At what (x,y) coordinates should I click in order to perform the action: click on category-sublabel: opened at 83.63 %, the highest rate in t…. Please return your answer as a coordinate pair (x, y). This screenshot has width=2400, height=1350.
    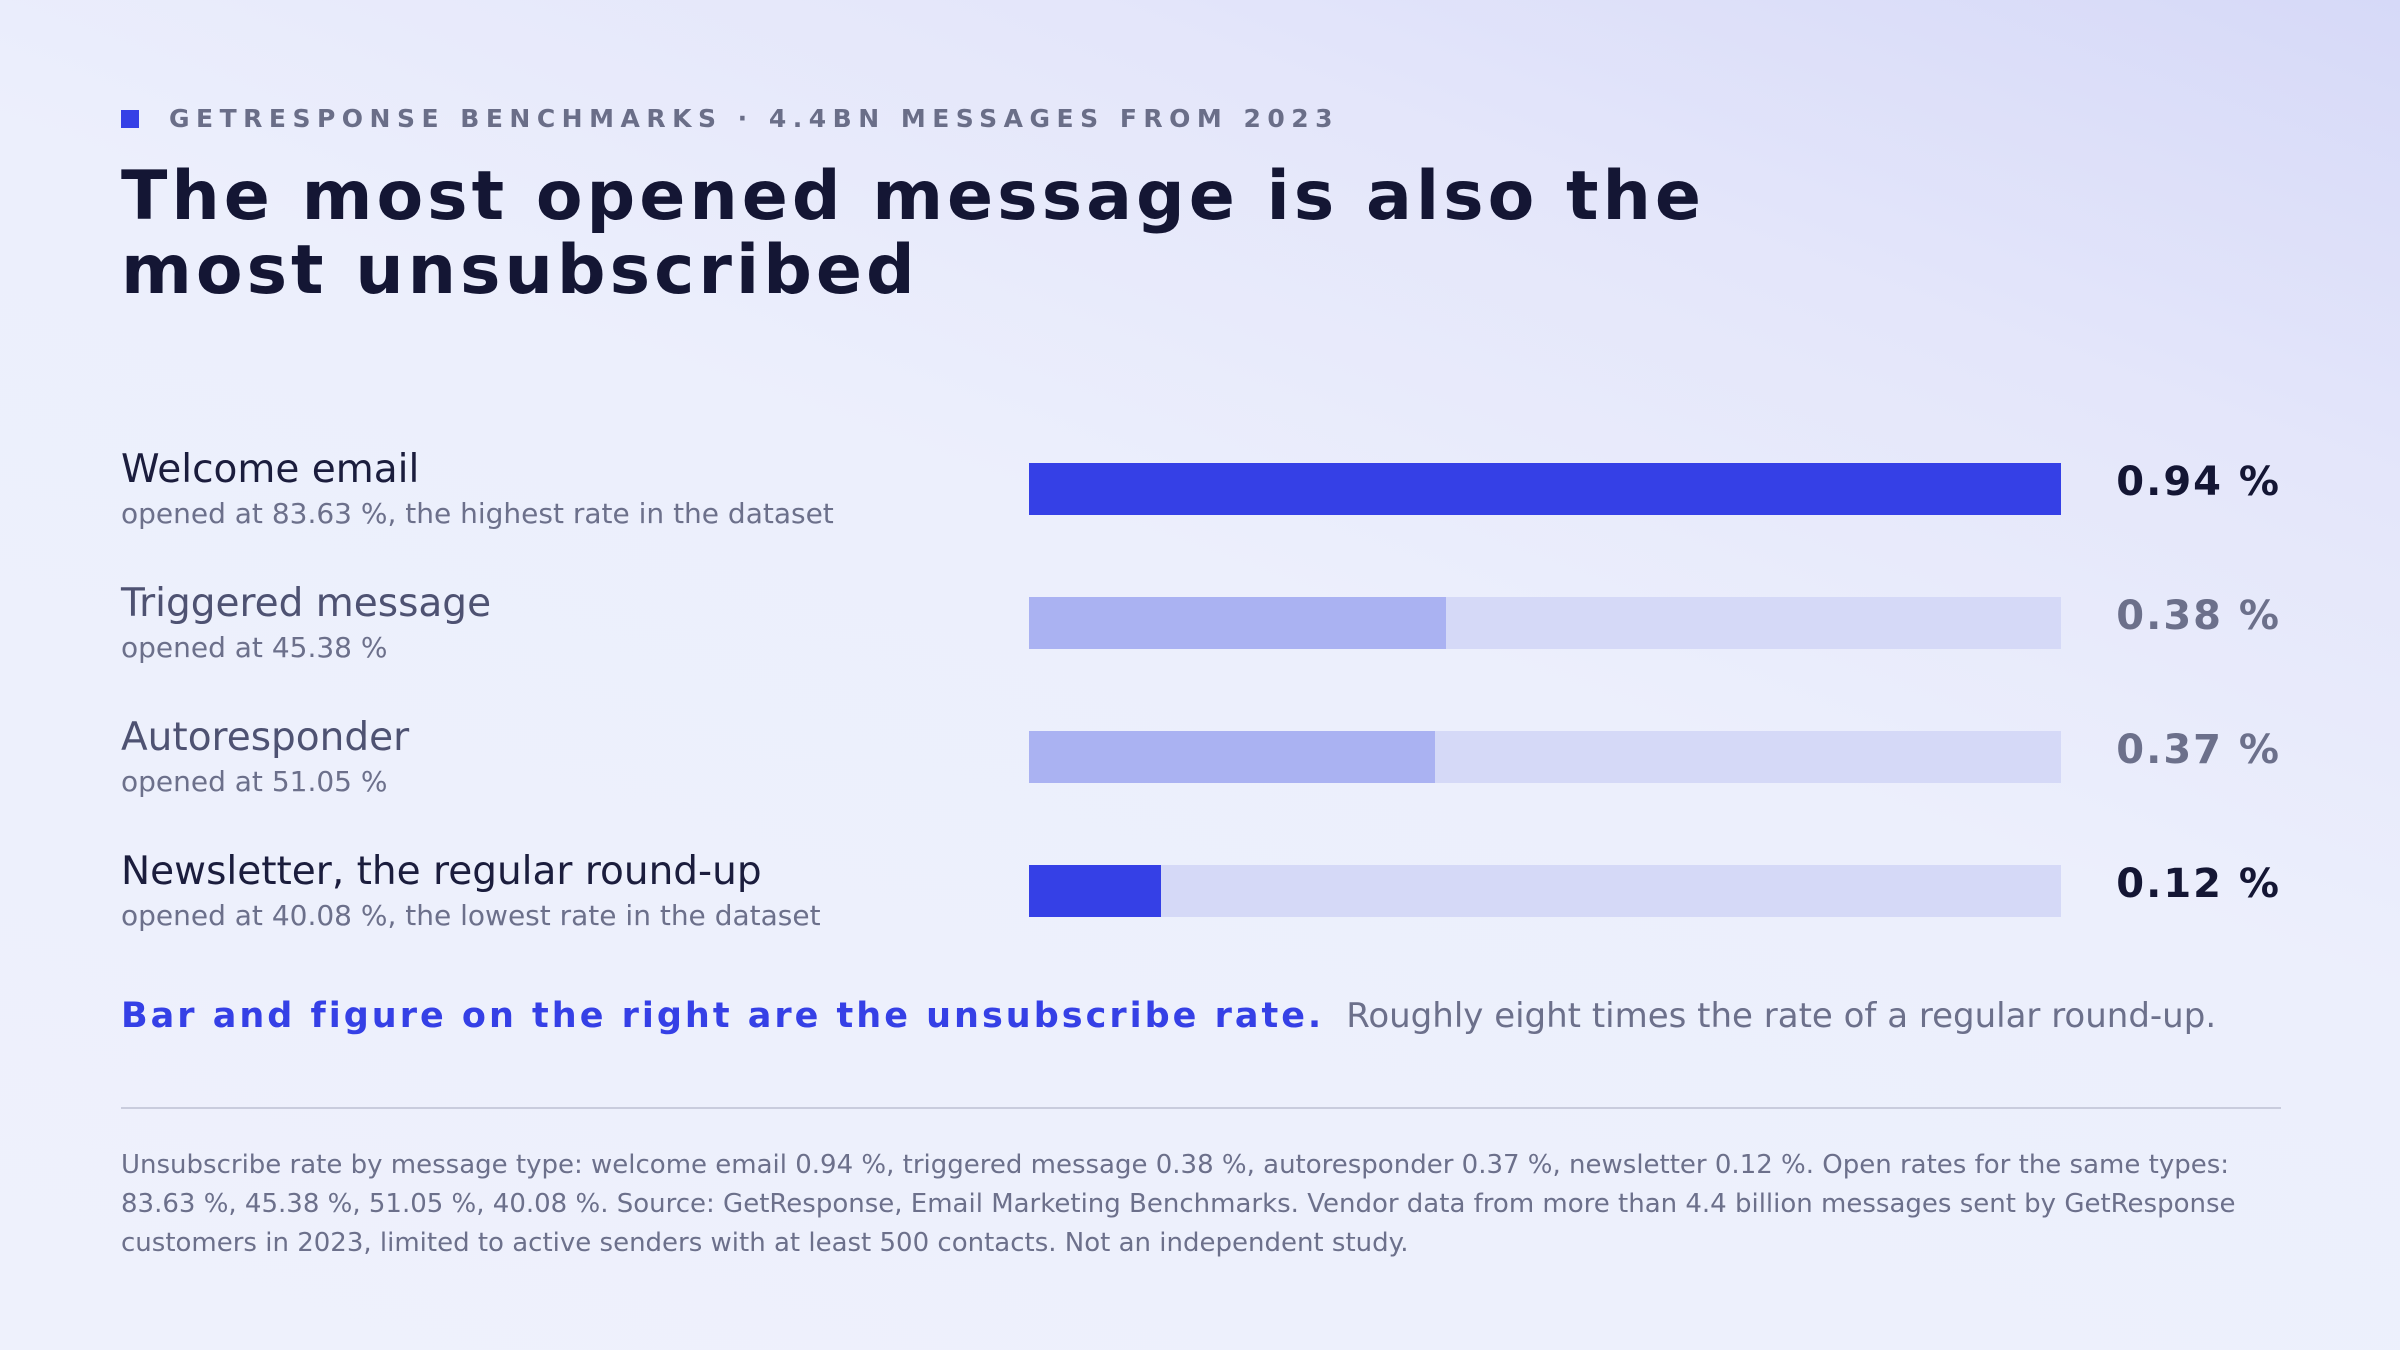
    Looking at the image, I should click on (477, 513).